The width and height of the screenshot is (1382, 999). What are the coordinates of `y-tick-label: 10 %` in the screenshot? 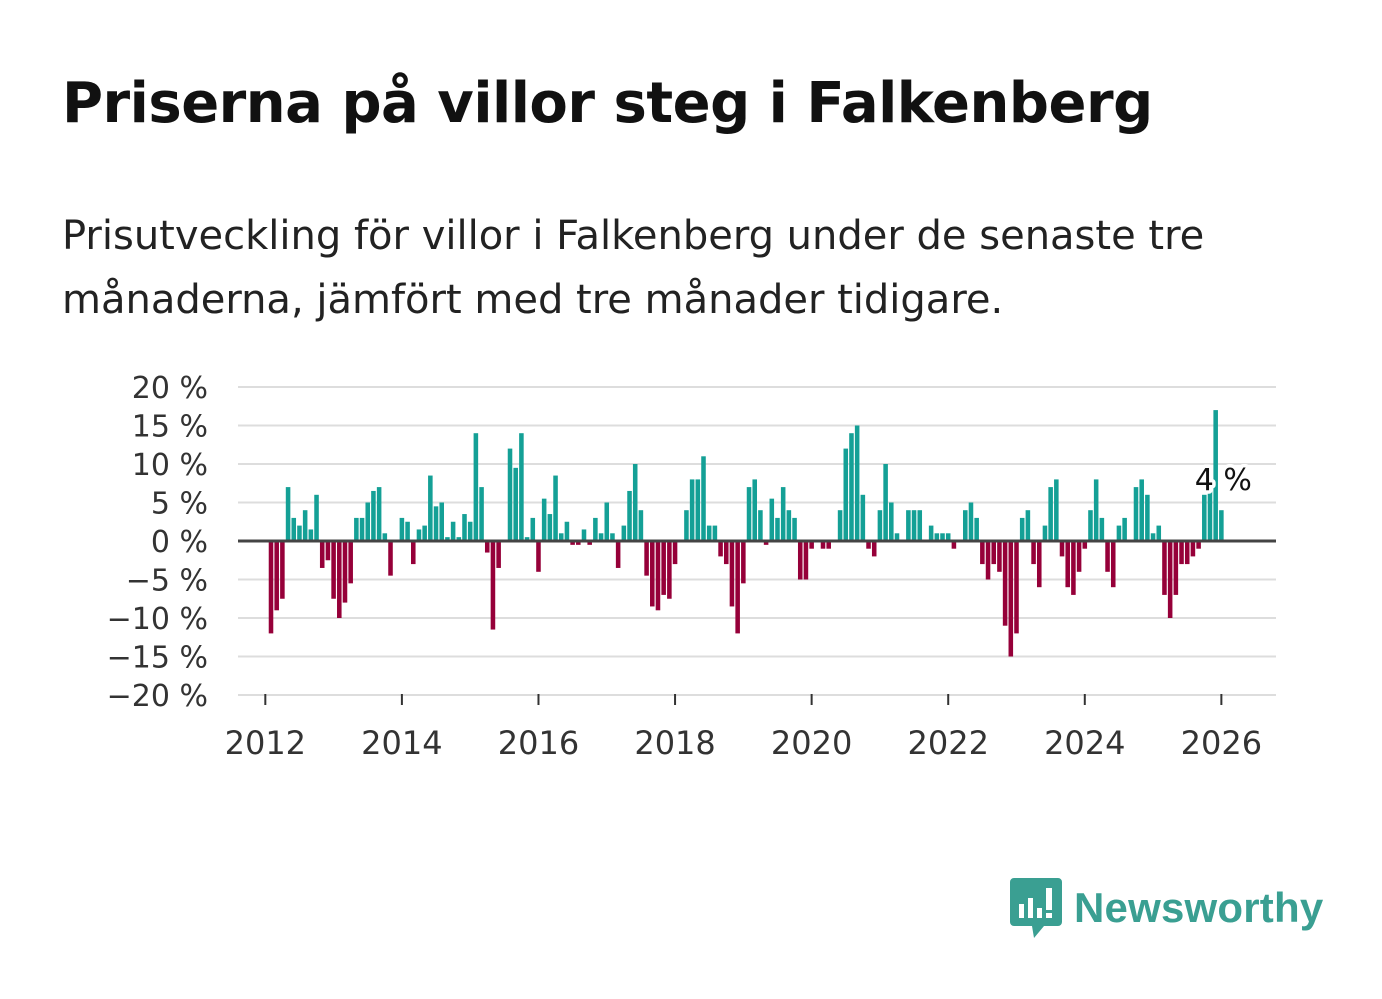 It's located at (170, 465).